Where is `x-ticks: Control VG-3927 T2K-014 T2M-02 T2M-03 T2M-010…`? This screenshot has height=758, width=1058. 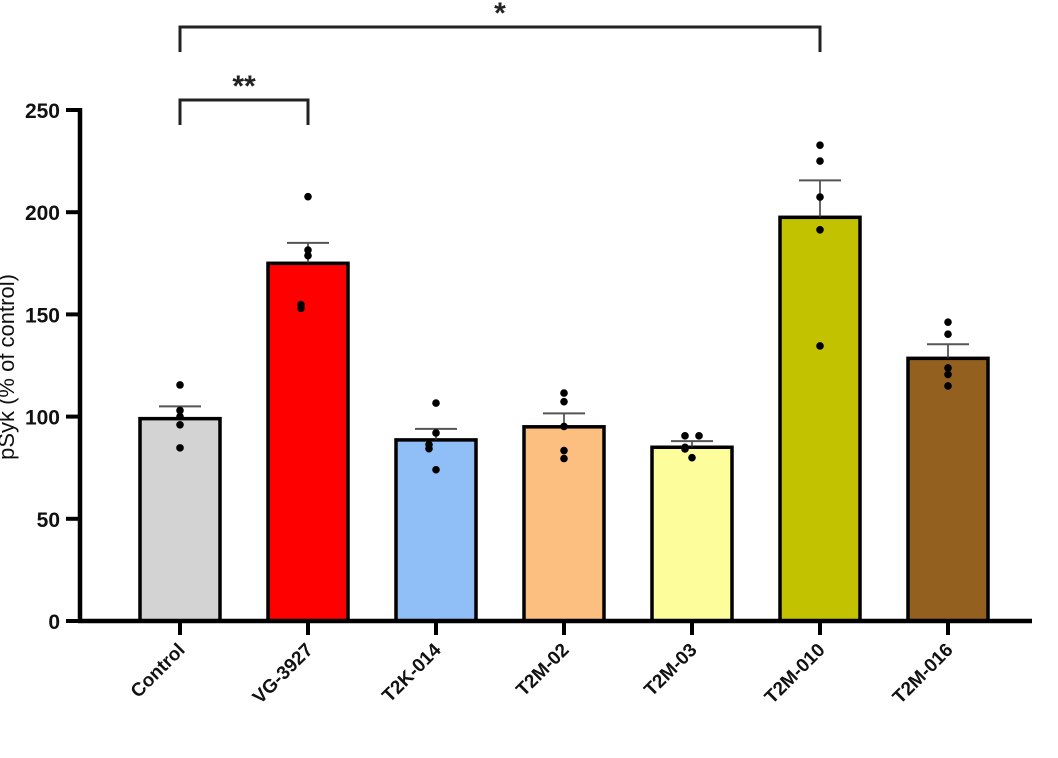
x-ticks: Control VG-3927 T2K-014 T2M-02 T2M-03 T2M-010… is located at coordinates (542, 664).